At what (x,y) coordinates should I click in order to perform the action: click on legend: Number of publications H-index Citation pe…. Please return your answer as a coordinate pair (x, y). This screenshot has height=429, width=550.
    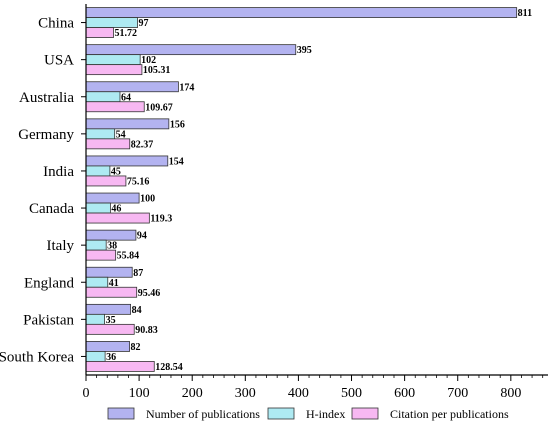
    Looking at the image, I should click on (308, 414).